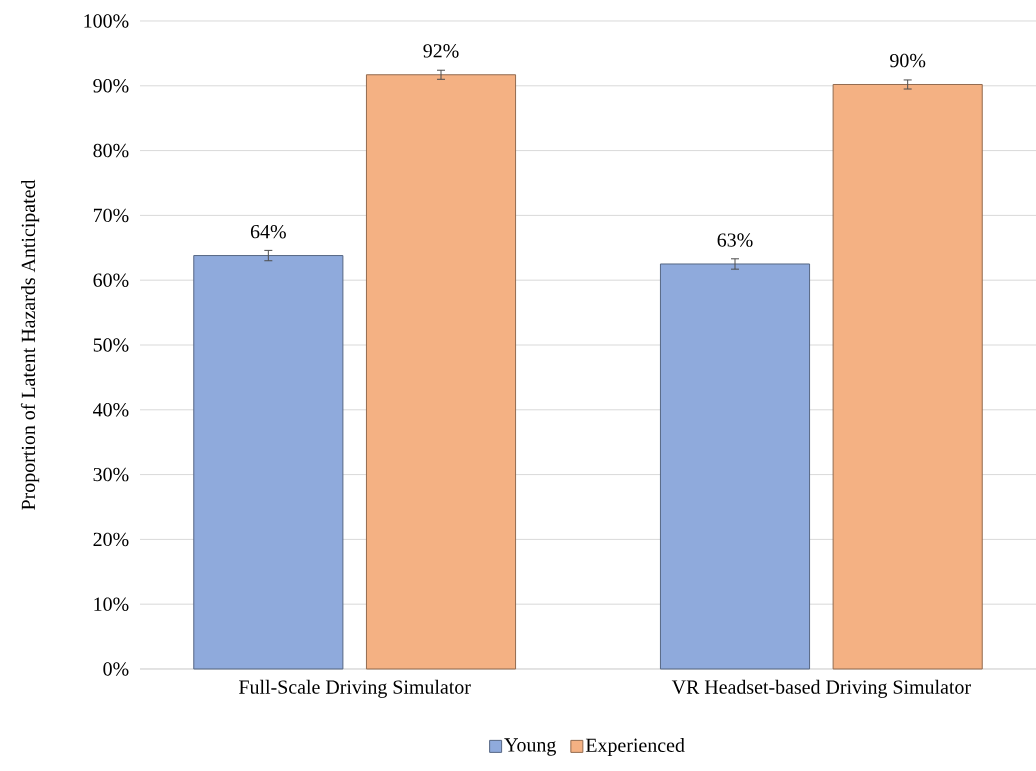 This screenshot has height=771, width=1036. Describe the element at coordinates (111, 604) in the screenshot. I see `y-tick-label: 10%` at that location.